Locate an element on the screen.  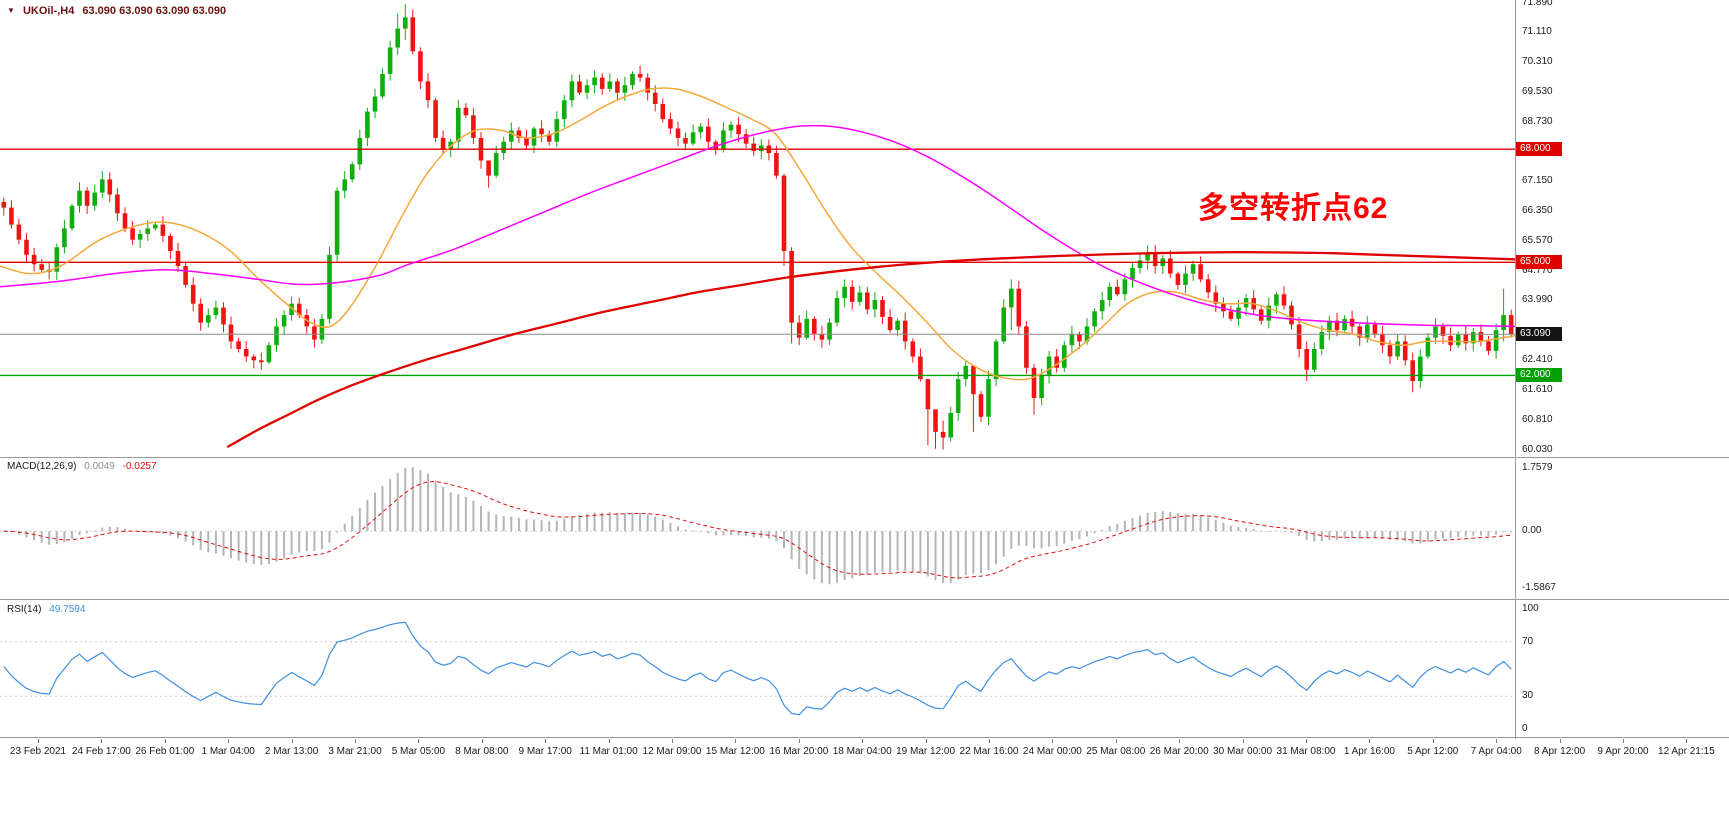
time-label: 18 Mar 04:00 is located at coordinates (862, 751).